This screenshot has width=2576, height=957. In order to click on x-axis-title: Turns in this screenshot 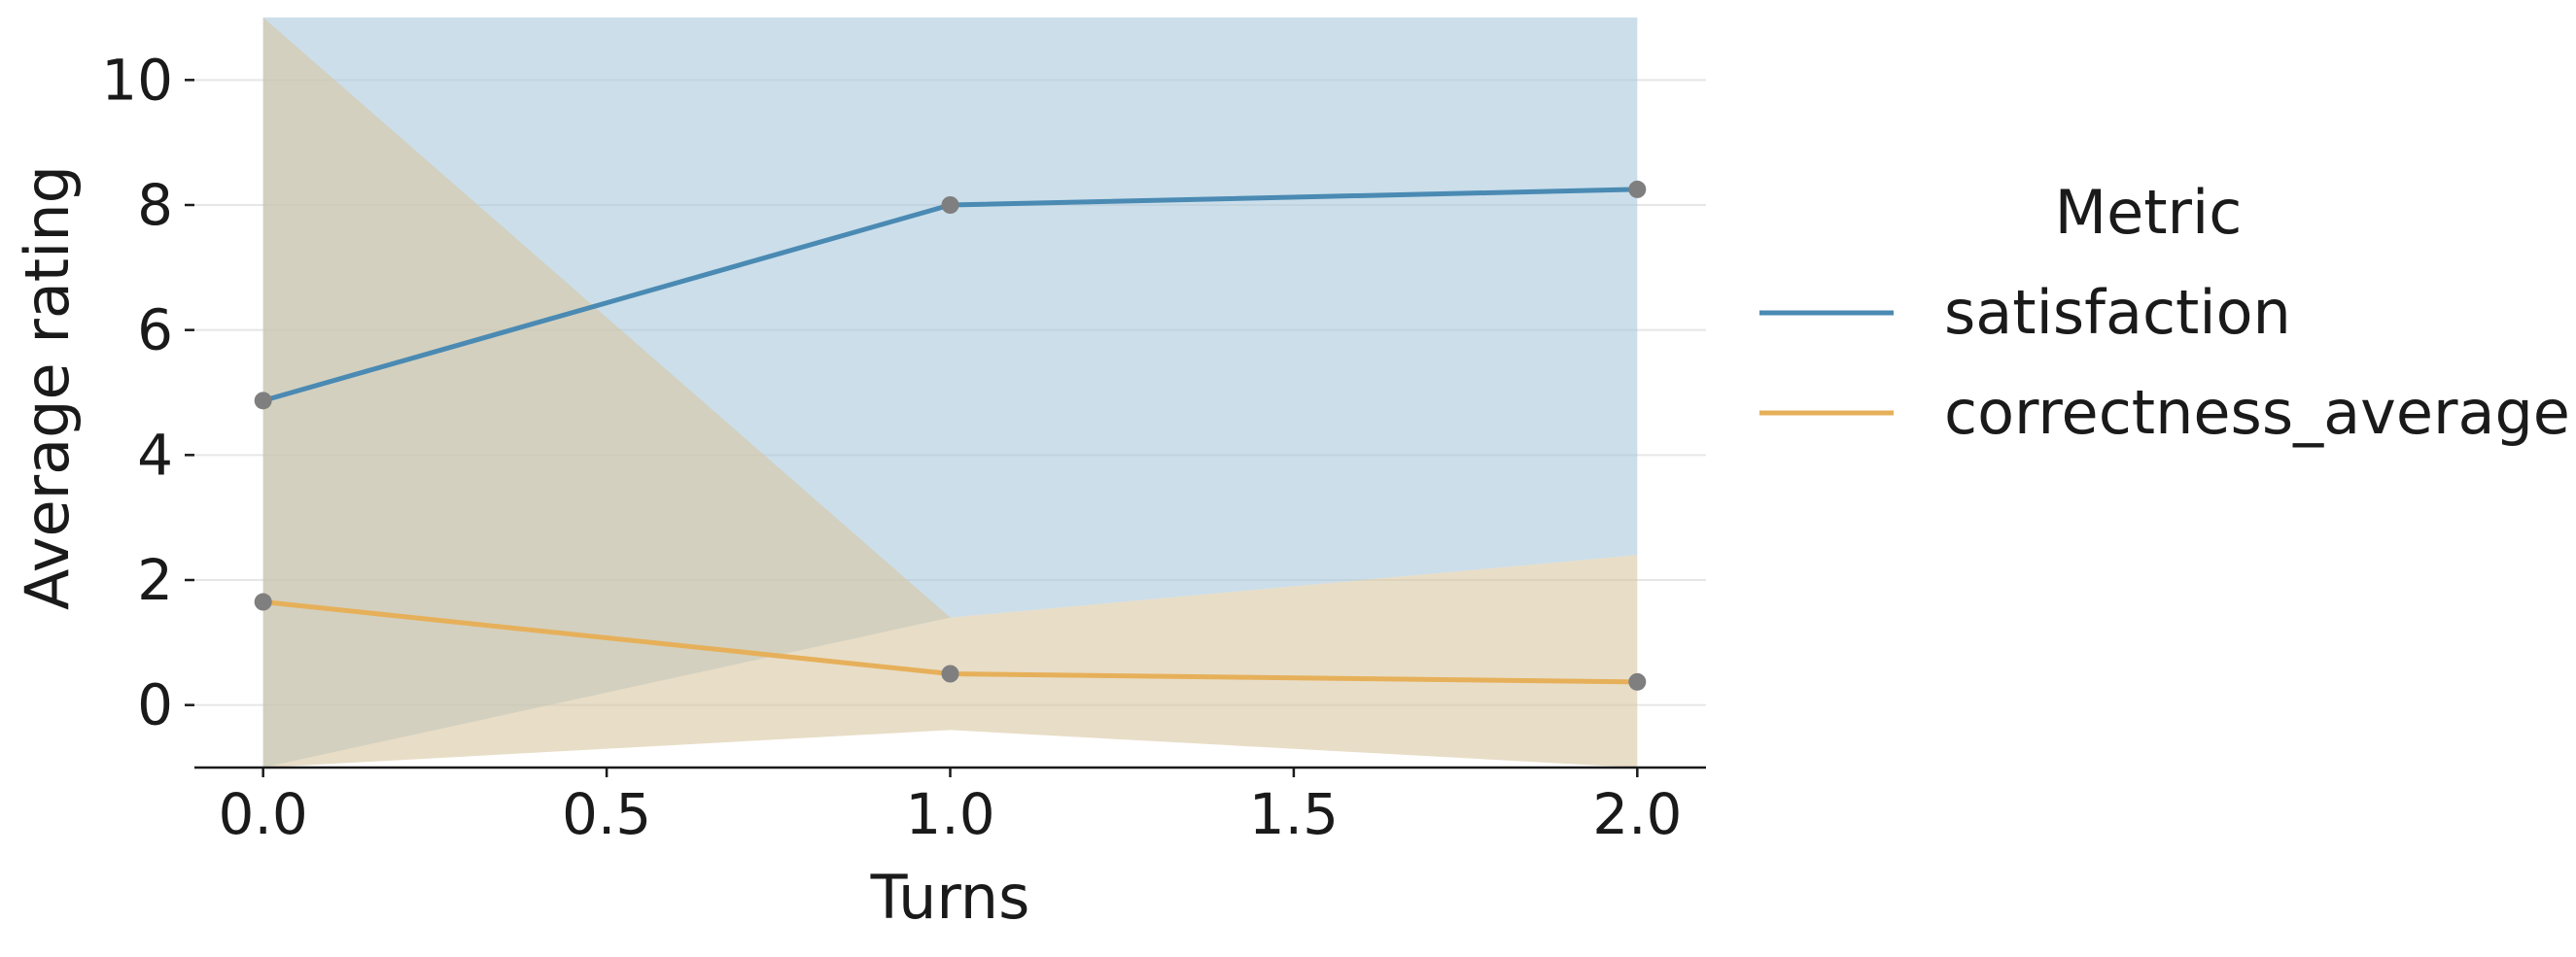, I will do `click(950, 898)`.